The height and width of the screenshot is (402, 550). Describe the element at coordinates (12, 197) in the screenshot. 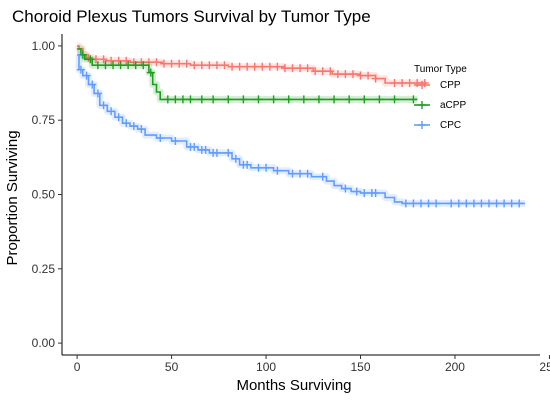

I see `y-axis-title: Proportion Surviving` at that location.